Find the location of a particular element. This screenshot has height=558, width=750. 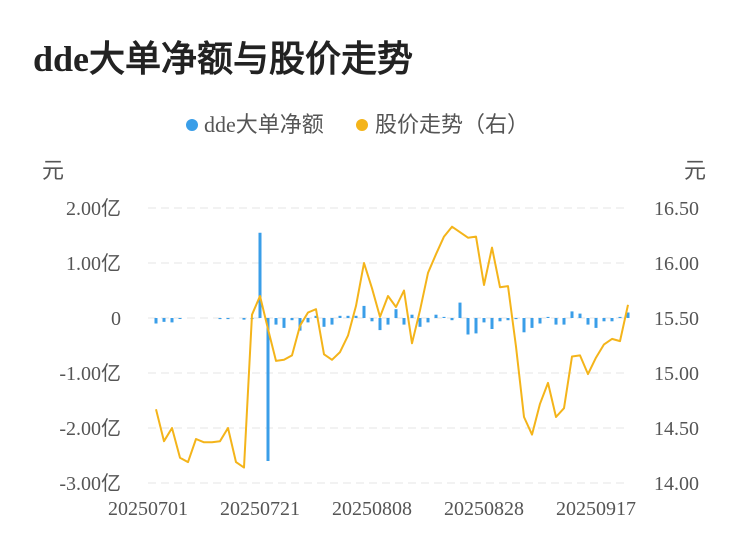

legend: dde大单净额 股价走势（右） is located at coordinates (357, 124).